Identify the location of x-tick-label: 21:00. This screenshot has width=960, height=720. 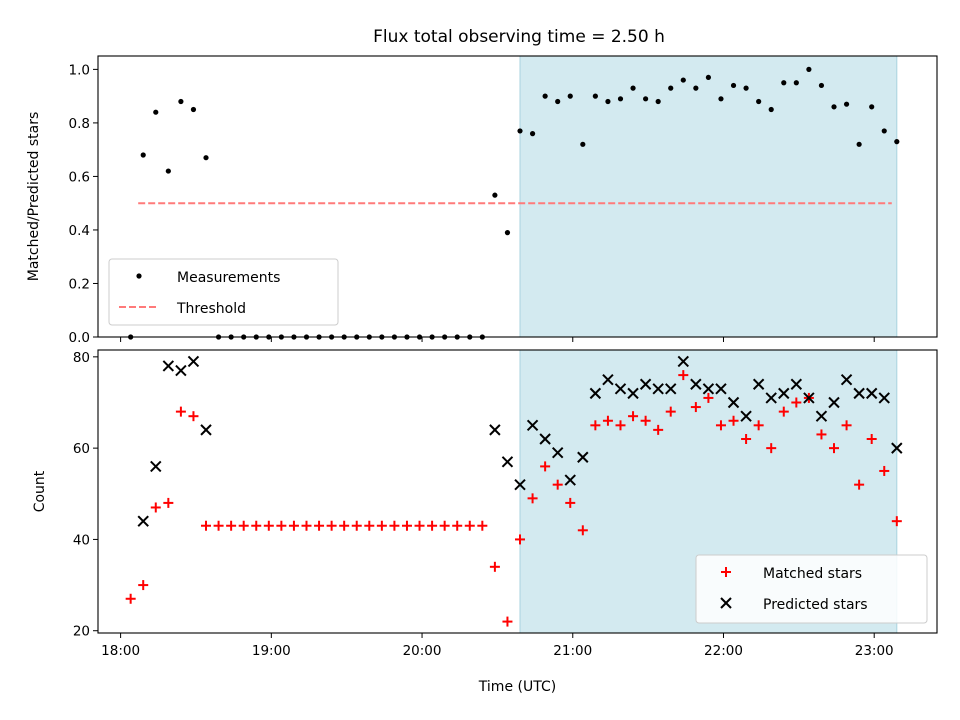
(572, 651).